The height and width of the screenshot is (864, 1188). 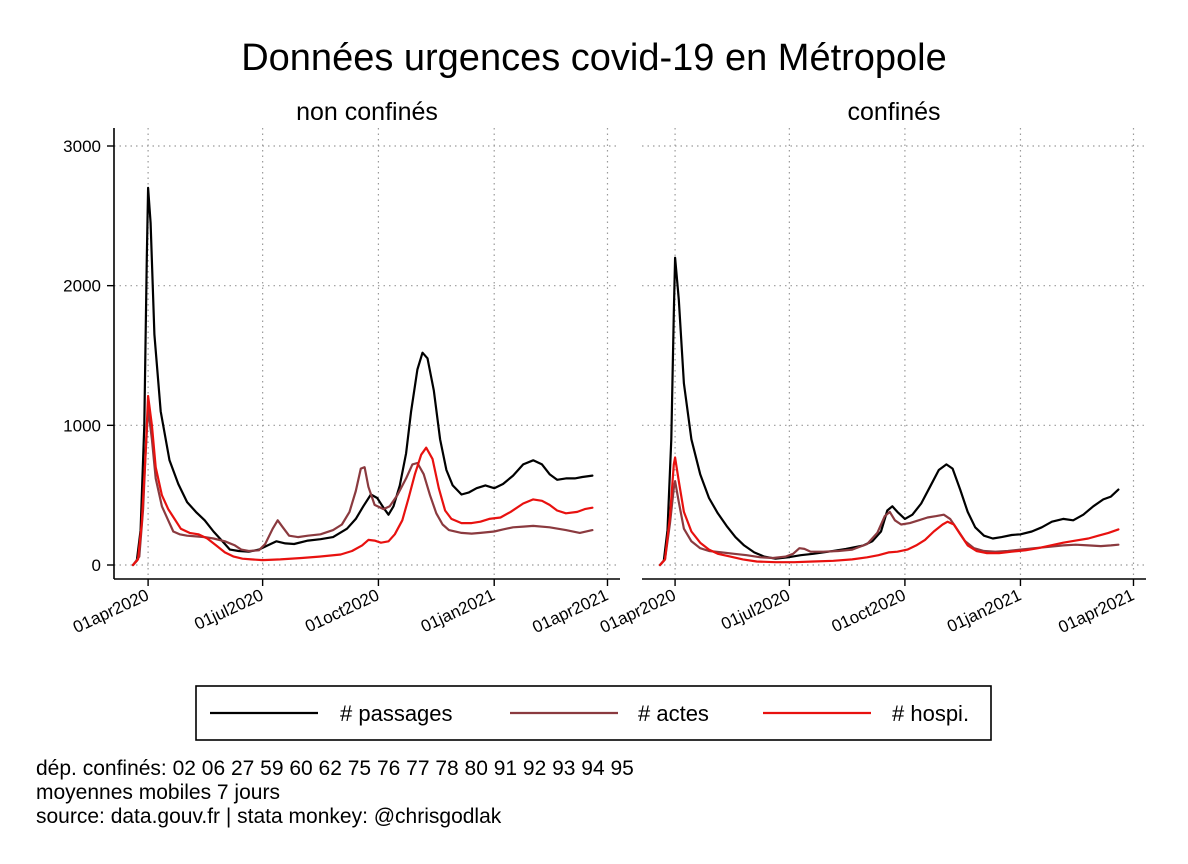 I want to click on panel-title: confinés, so click(x=893, y=112).